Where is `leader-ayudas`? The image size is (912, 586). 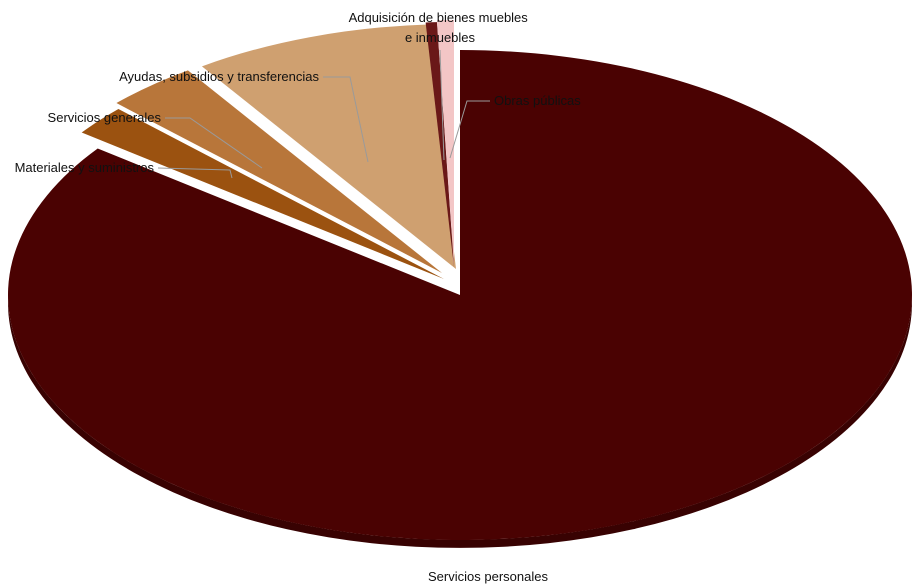 leader-ayudas is located at coordinates (346, 119).